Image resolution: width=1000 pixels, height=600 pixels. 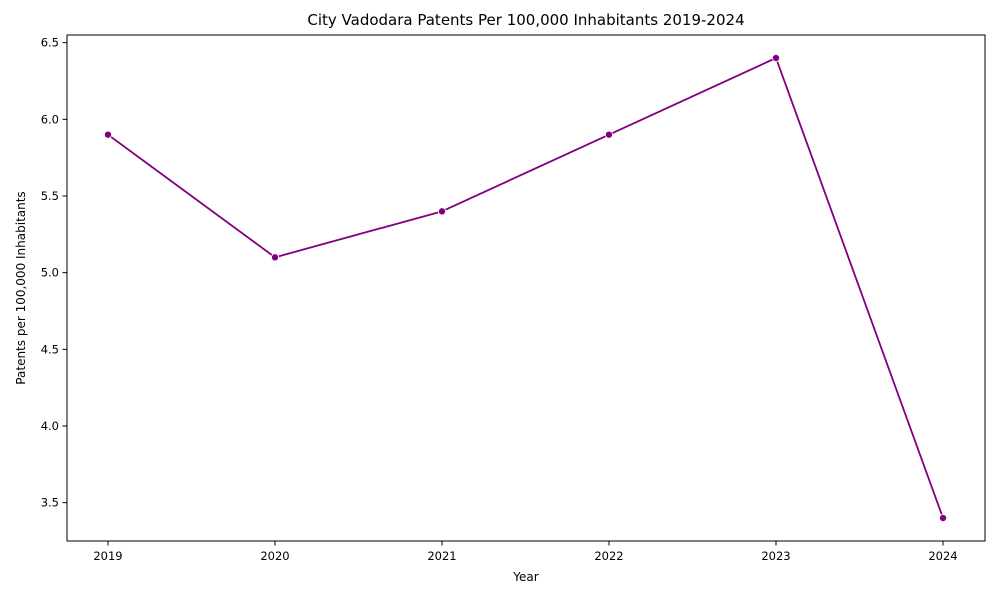 What do you see at coordinates (50, 503) in the screenshot?
I see `y-tick-label: 3.5` at bounding box center [50, 503].